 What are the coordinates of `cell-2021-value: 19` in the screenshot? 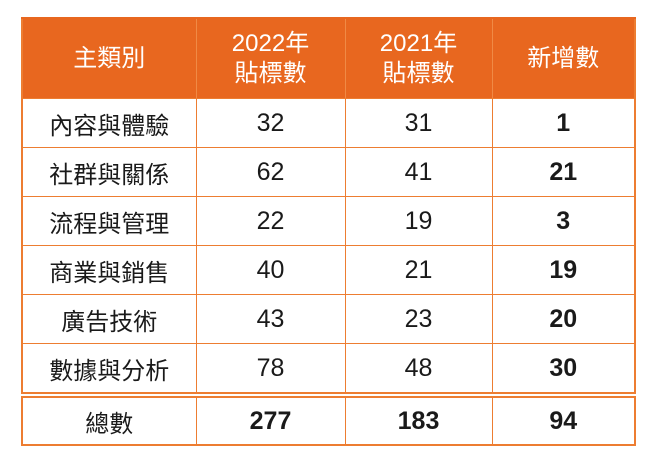 It's located at (418, 221).